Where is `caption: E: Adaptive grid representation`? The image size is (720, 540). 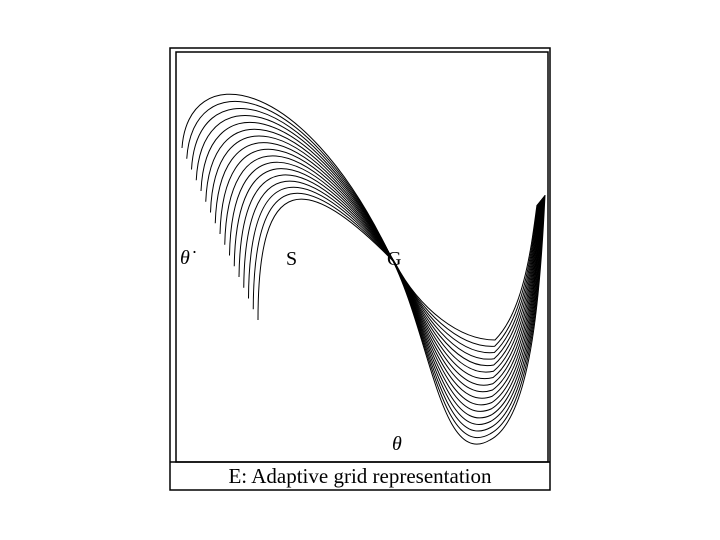 caption: E: Adaptive grid representation is located at coordinates (360, 476).